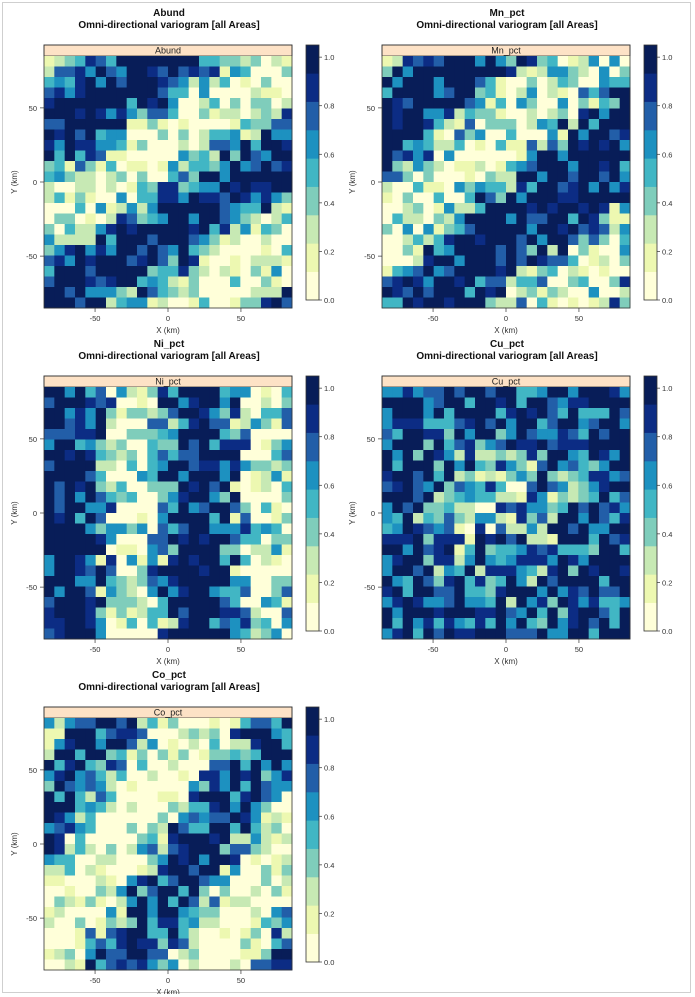 The image size is (695, 997). Describe the element at coordinates (329, 865) in the screenshot. I see `colorbar-tick-label: 0.4` at that location.